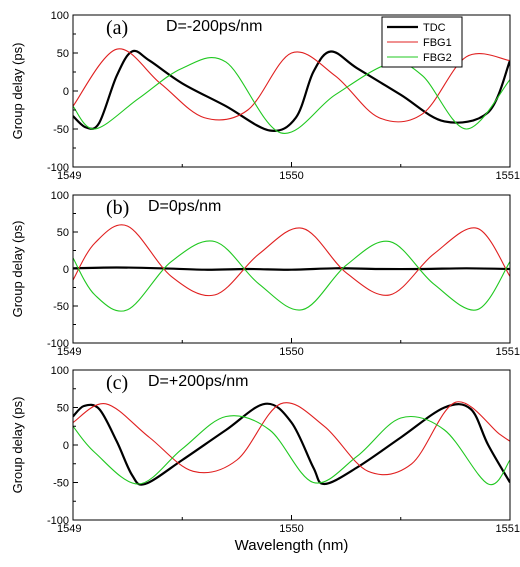 The height and width of the screenshot is (567, 520). Describe the element at coordinates (198, 381) in the screenshot. I see `dispersion-annotation: D=+200ps/nm` at that location.